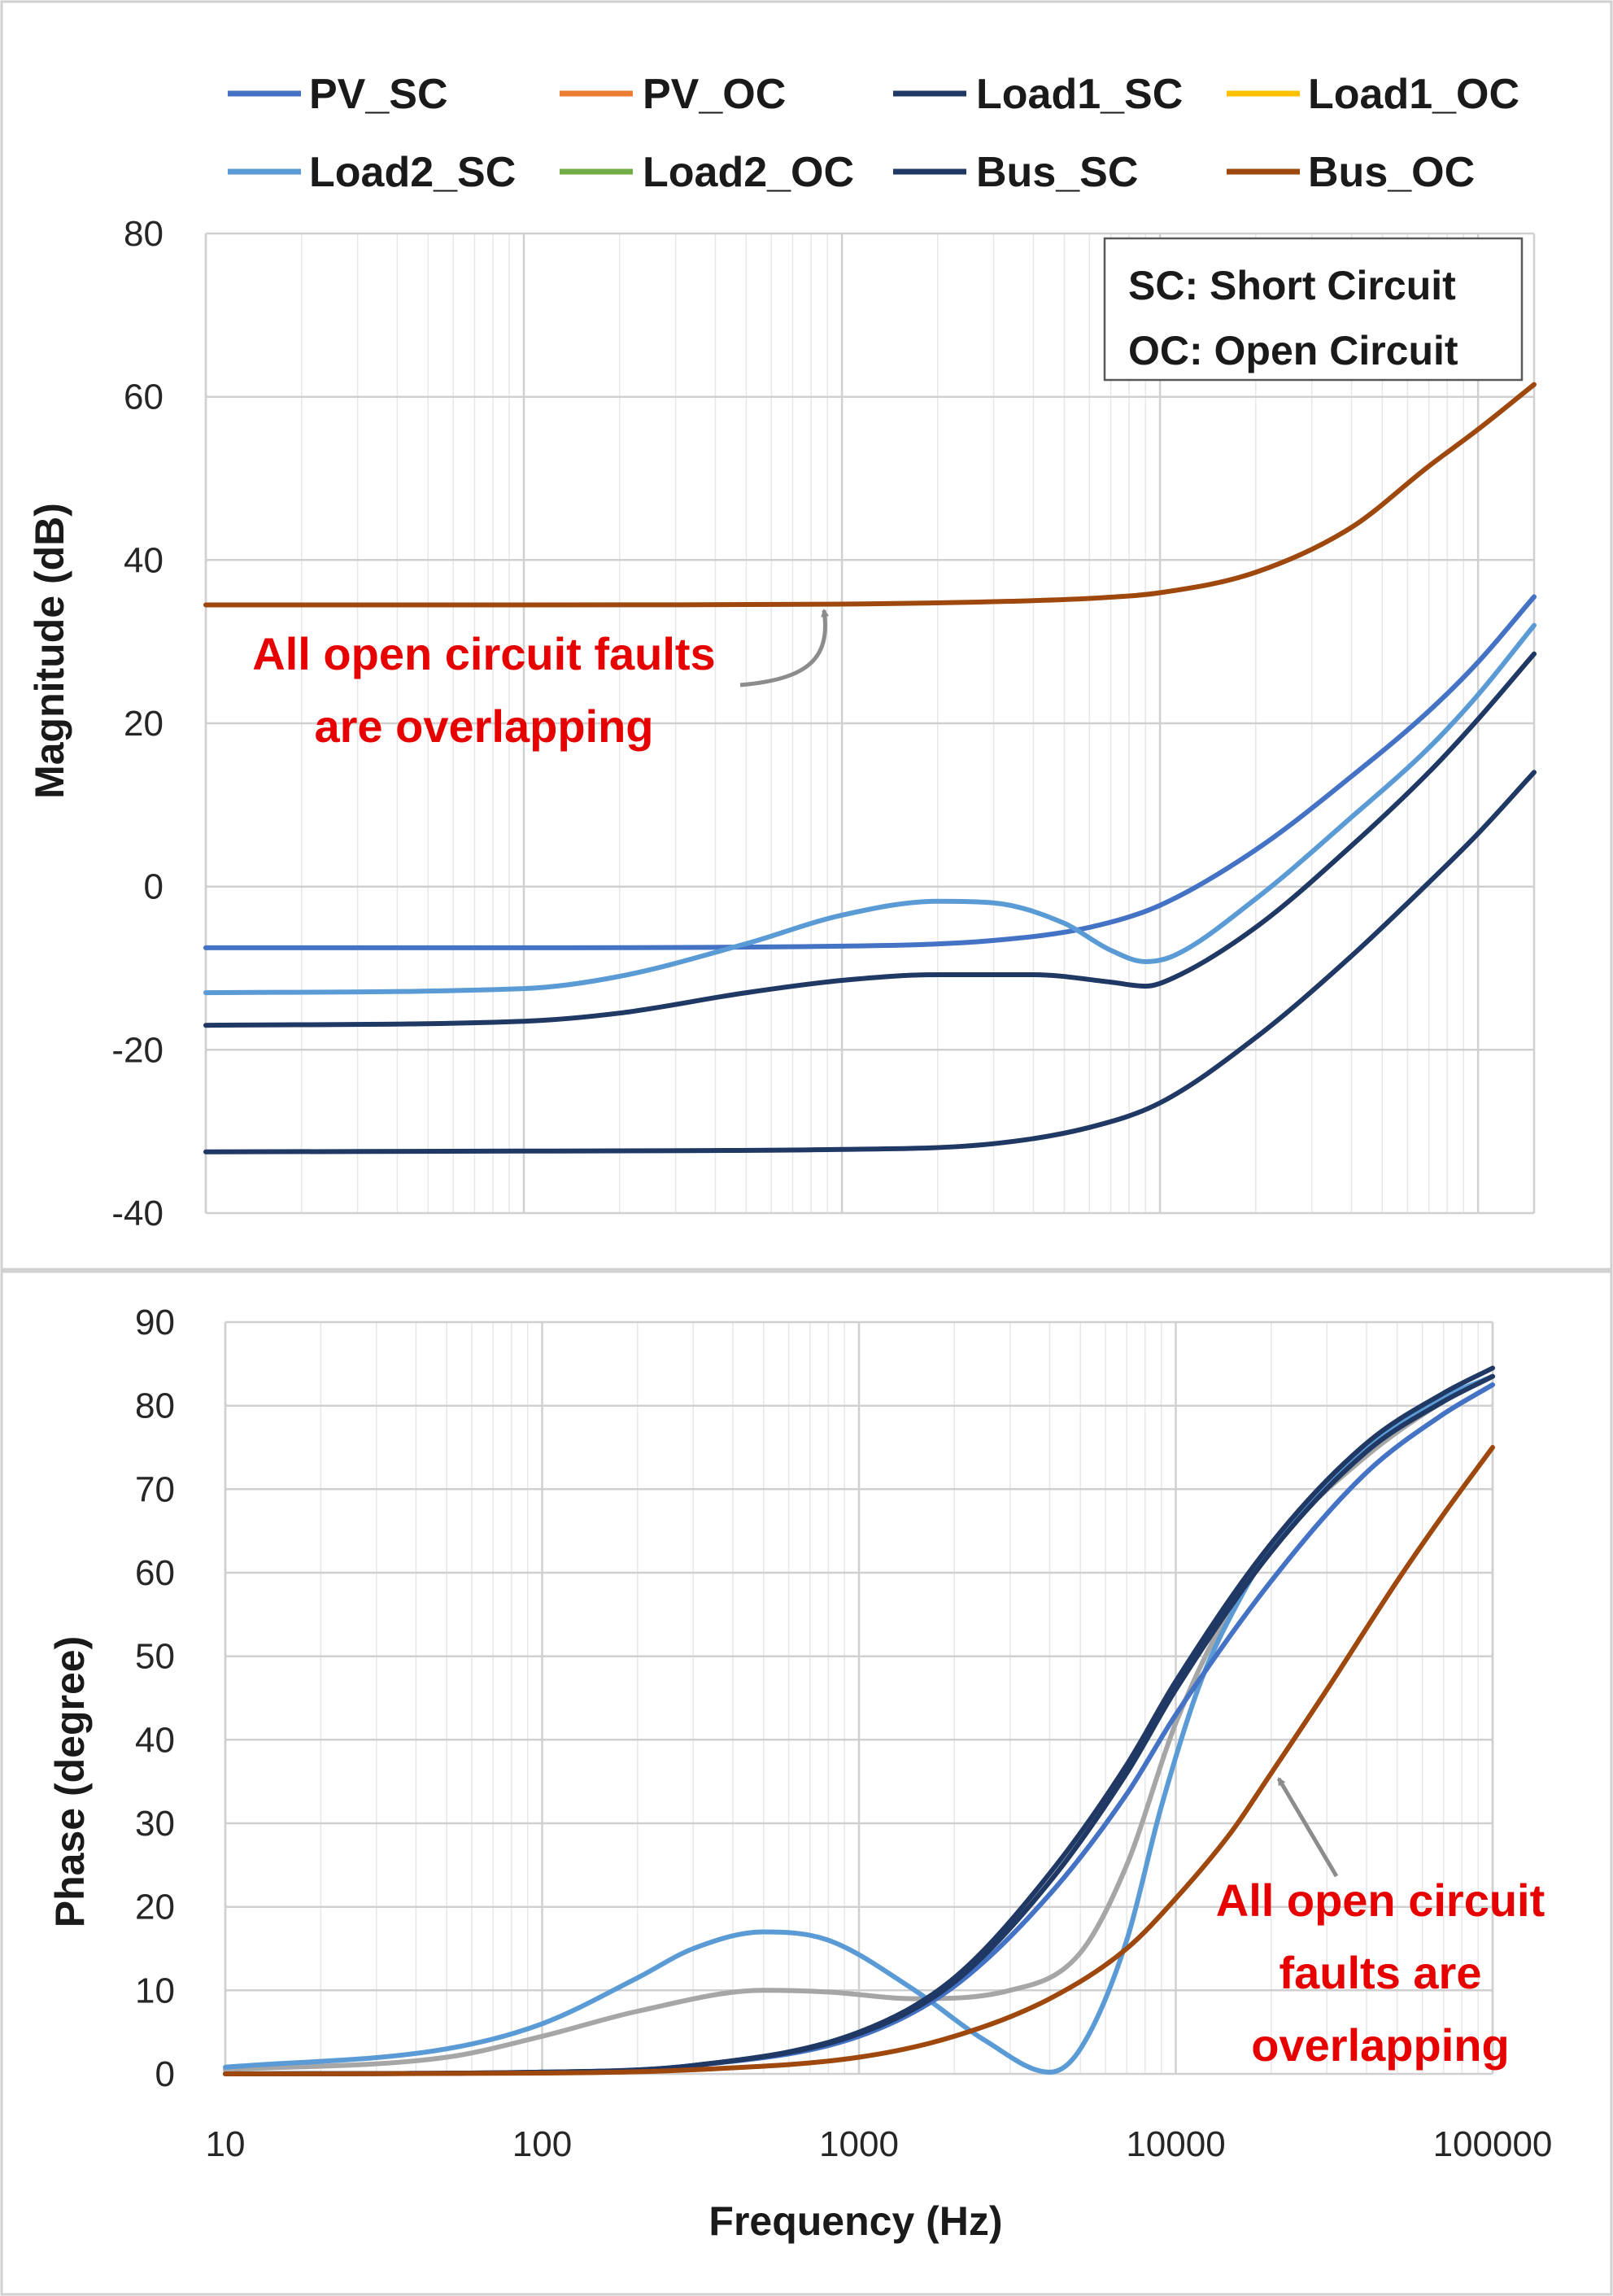 The height and width of the screenshot is (2296, 1613). I want to click on y-tick-label: 30, so click(155, 1824).